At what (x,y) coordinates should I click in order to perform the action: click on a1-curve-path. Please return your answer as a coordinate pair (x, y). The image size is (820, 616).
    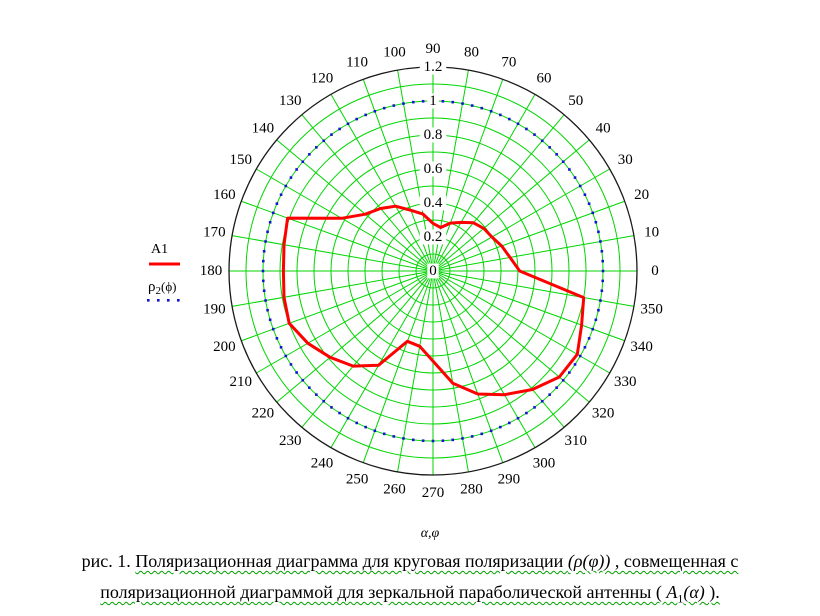
    Looking at the image, I should click on (433, 300).